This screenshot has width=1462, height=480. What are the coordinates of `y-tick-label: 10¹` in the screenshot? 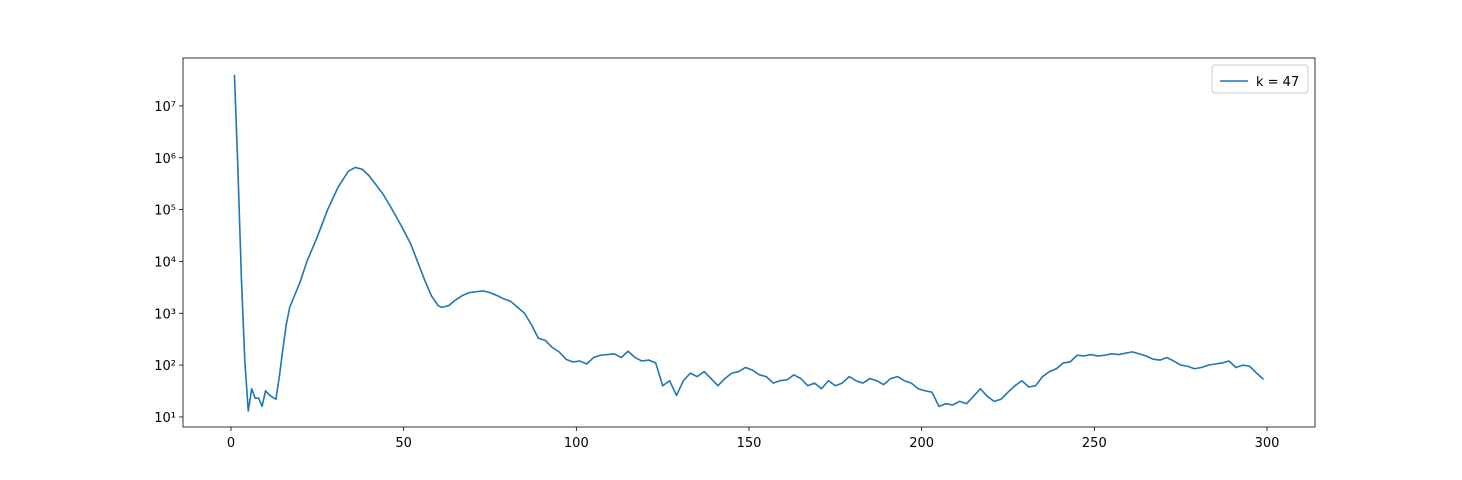 It's located at (165, 418).